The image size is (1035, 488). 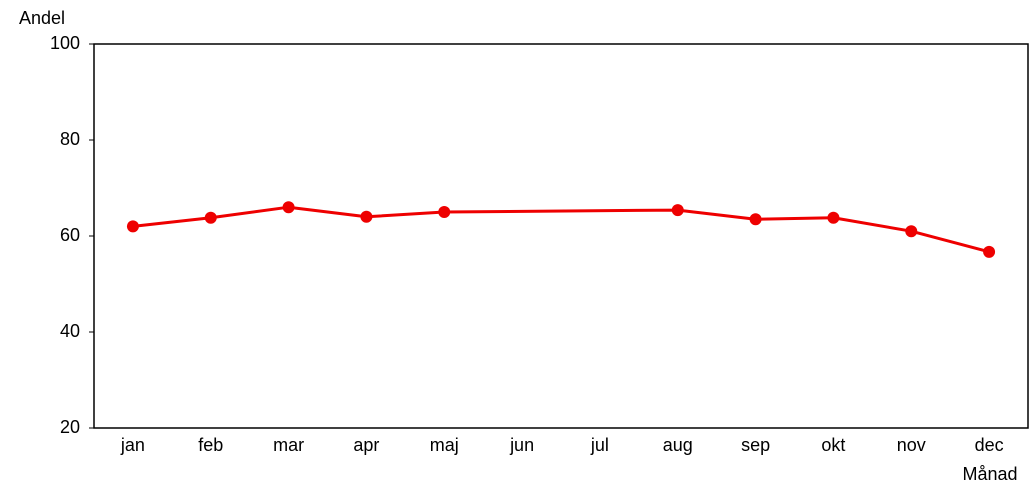 I want to click on x-tick-label: apr, so click(x=366, y=445).